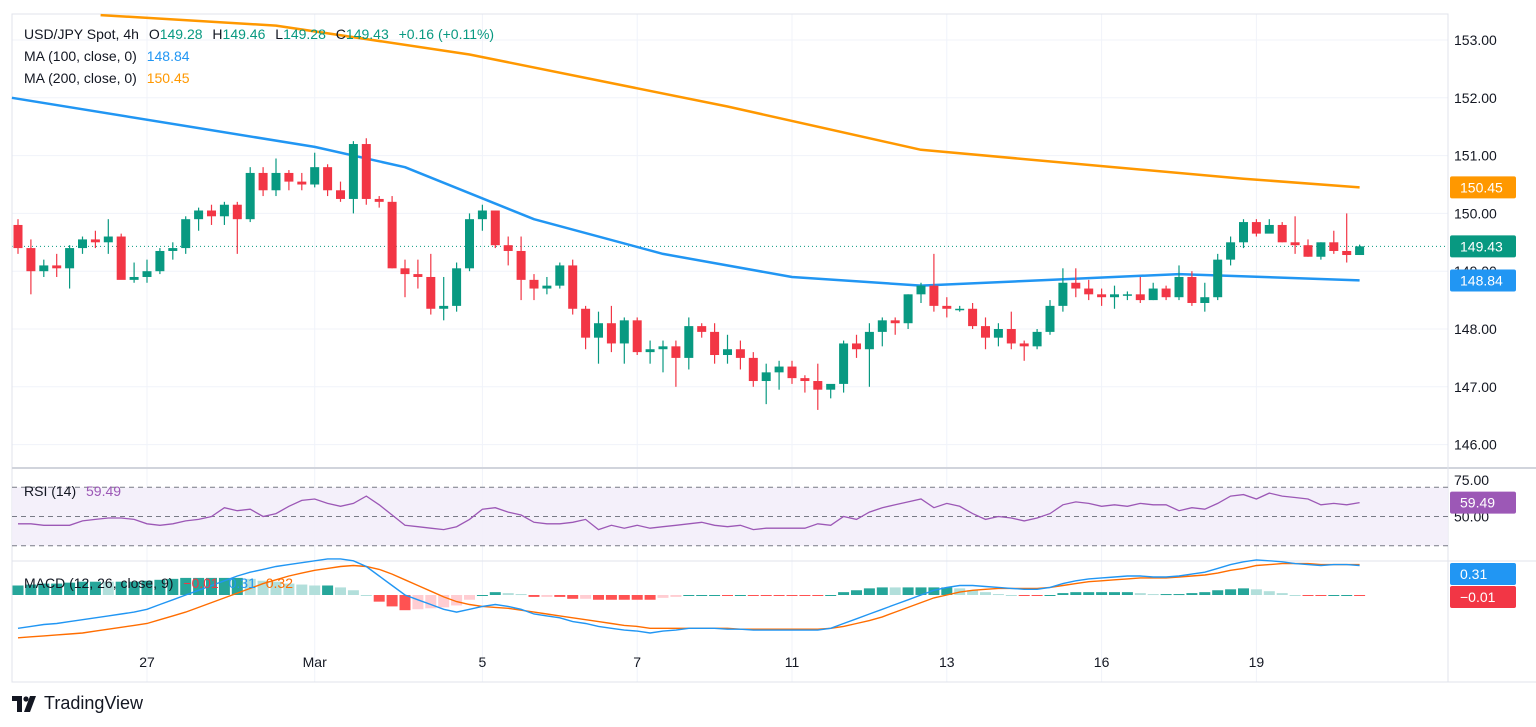 The height and width of the screenshot is (727, 1536). I want to click on ma100-pill: 148.84, so click(1483, 280).